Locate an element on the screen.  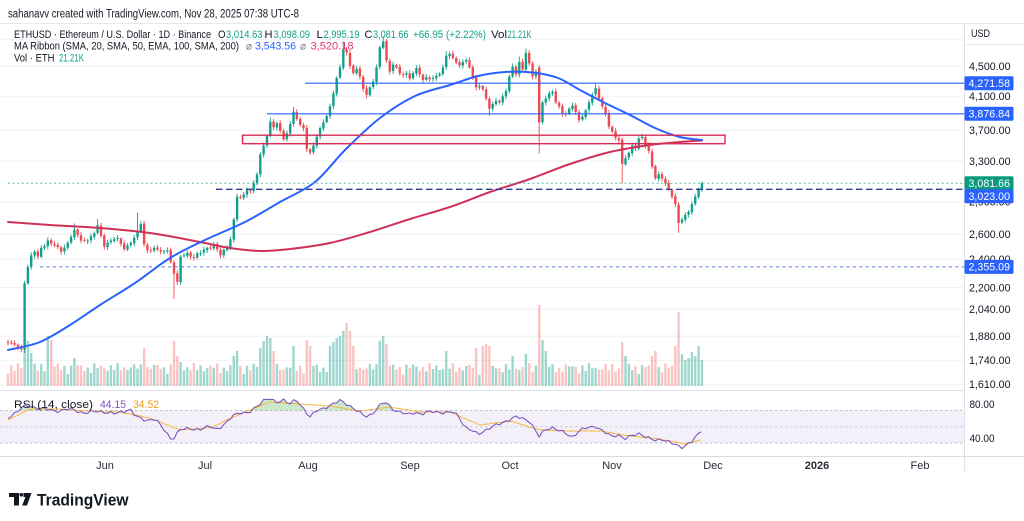
svg-text: 2,355.09 is located at coordinates (990, 268).